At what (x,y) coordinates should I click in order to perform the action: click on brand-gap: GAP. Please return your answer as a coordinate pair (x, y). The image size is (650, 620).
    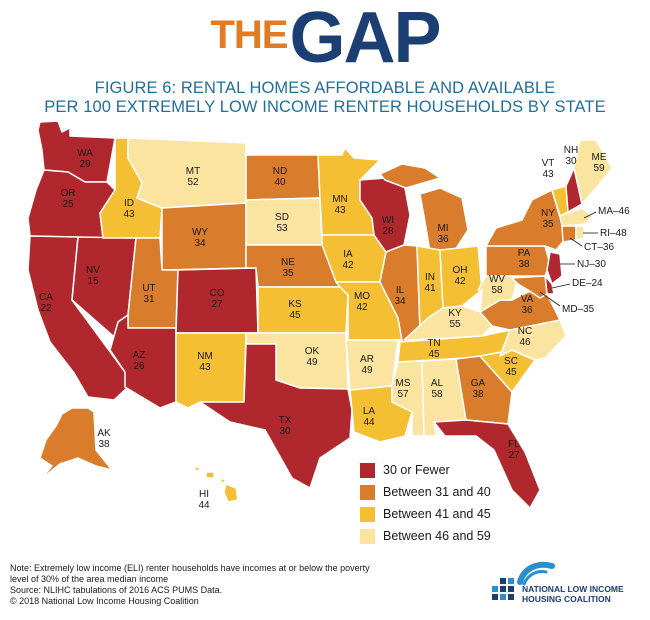
    Looking at the image, I should click on (365, 39).